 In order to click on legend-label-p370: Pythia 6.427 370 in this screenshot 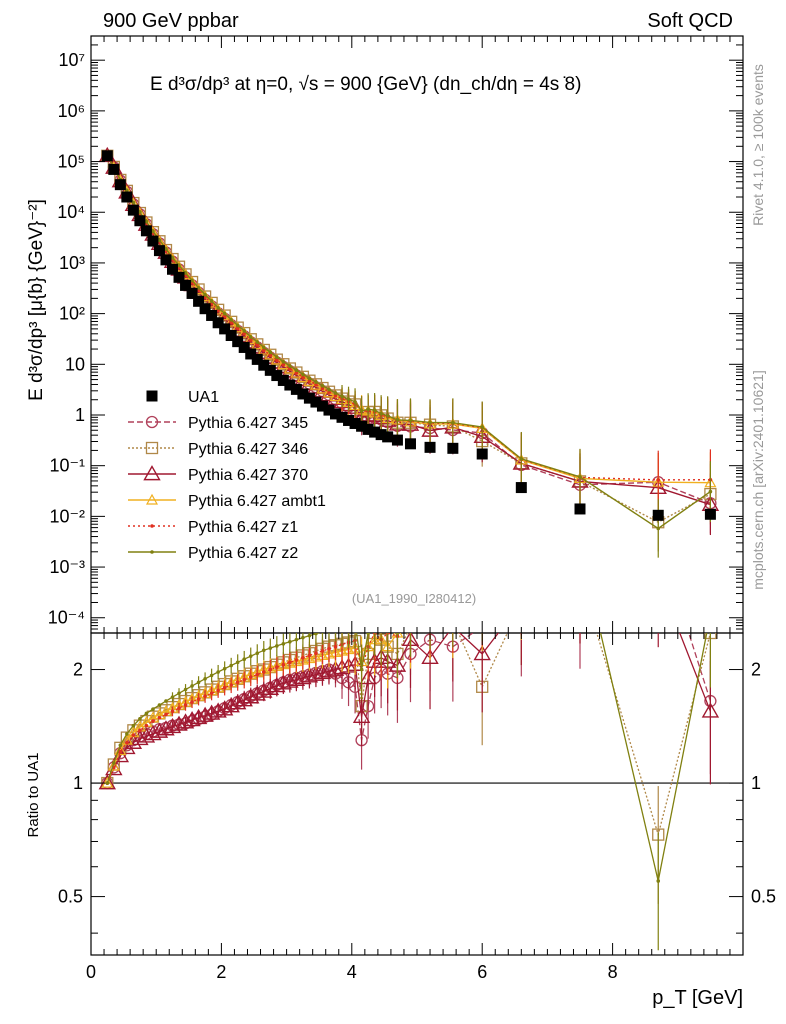, I will do `click(248, 475)`.